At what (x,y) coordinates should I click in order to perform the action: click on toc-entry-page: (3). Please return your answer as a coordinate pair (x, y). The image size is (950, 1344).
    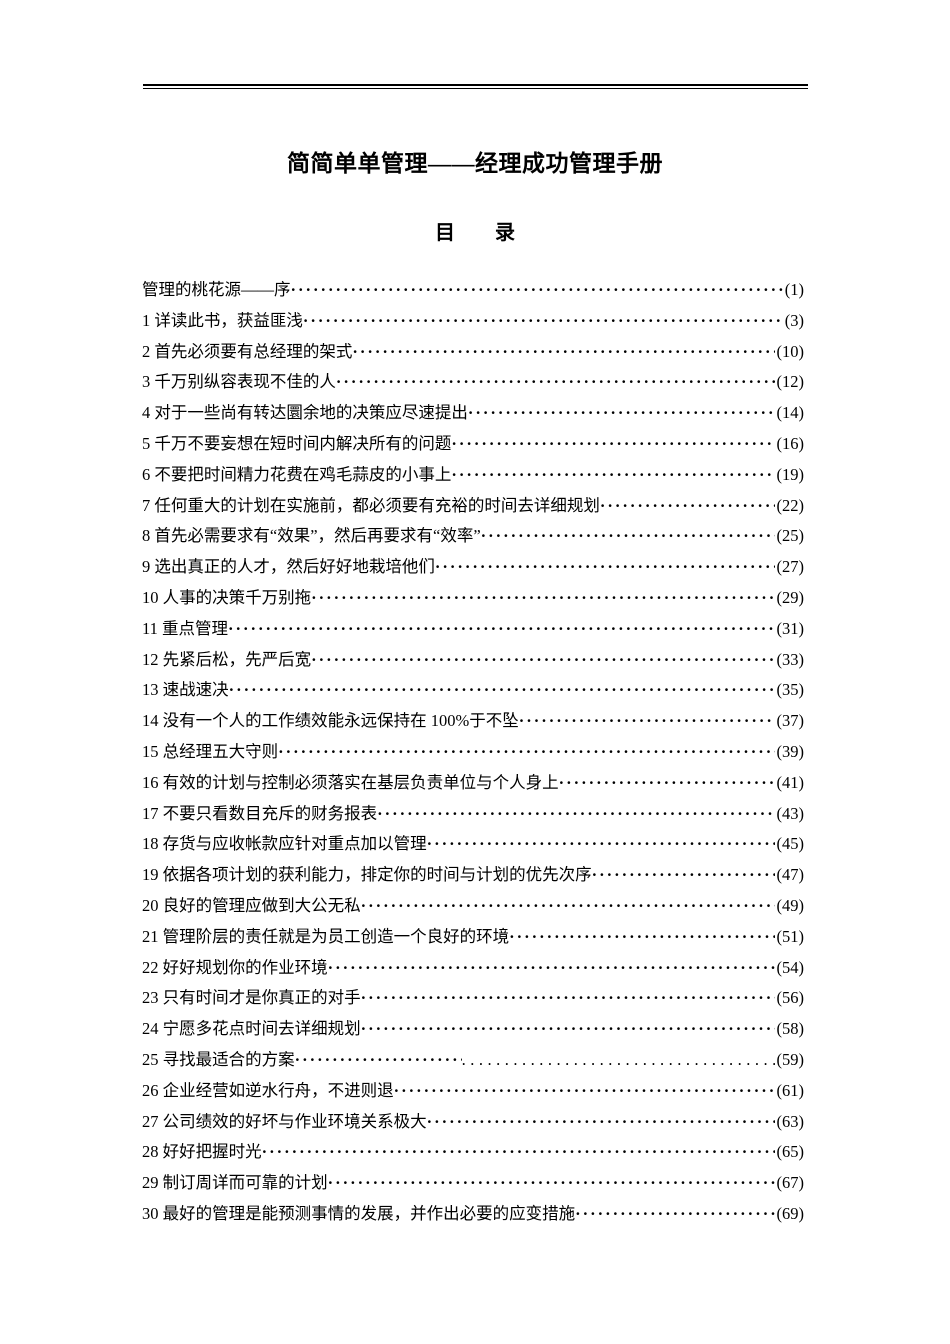
    Looking at the image, I should click on (794, 320).